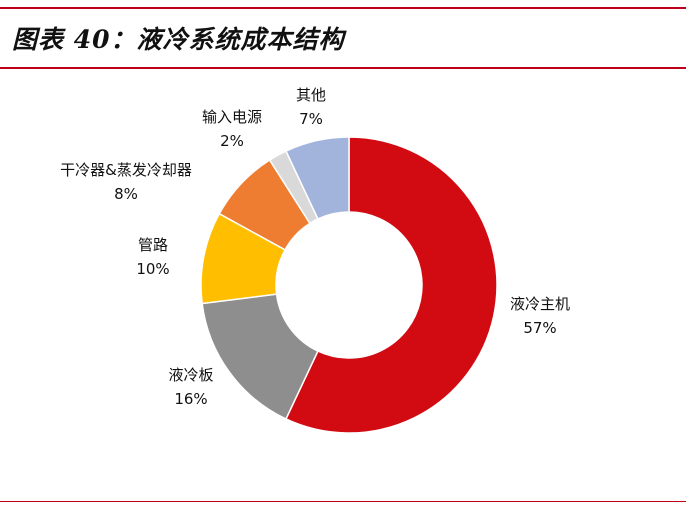 The image size is (686, 511). What do you see at coordinates (178, 39) in the screenshot?
I see `chart-title: 图表 40：液冷系统成本结构` at bounding box center [178, 39].